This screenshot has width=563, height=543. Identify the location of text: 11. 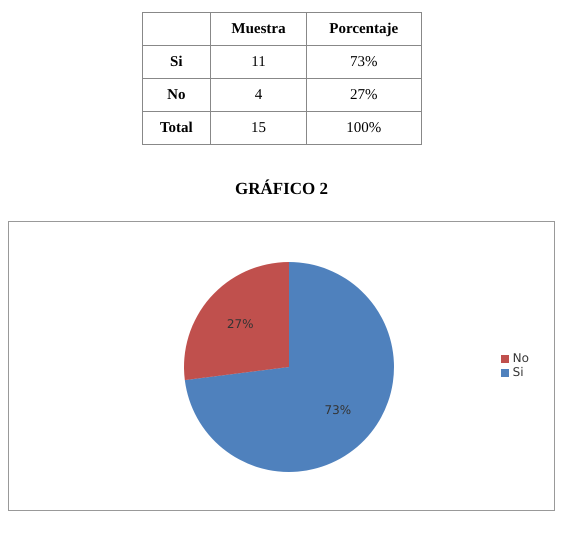
(258, 62).